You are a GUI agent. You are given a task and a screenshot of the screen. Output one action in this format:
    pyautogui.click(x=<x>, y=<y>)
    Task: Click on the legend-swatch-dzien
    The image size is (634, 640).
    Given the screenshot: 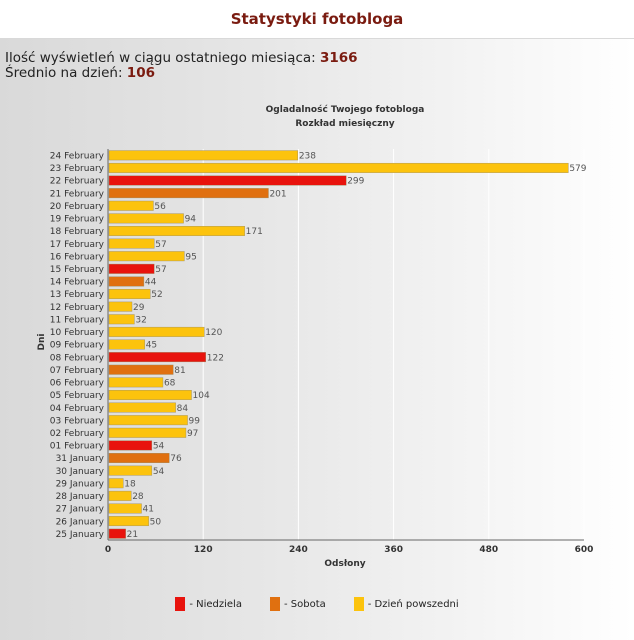 What is the action you would take?
    pyautogui.click(x=358, y=604)
    